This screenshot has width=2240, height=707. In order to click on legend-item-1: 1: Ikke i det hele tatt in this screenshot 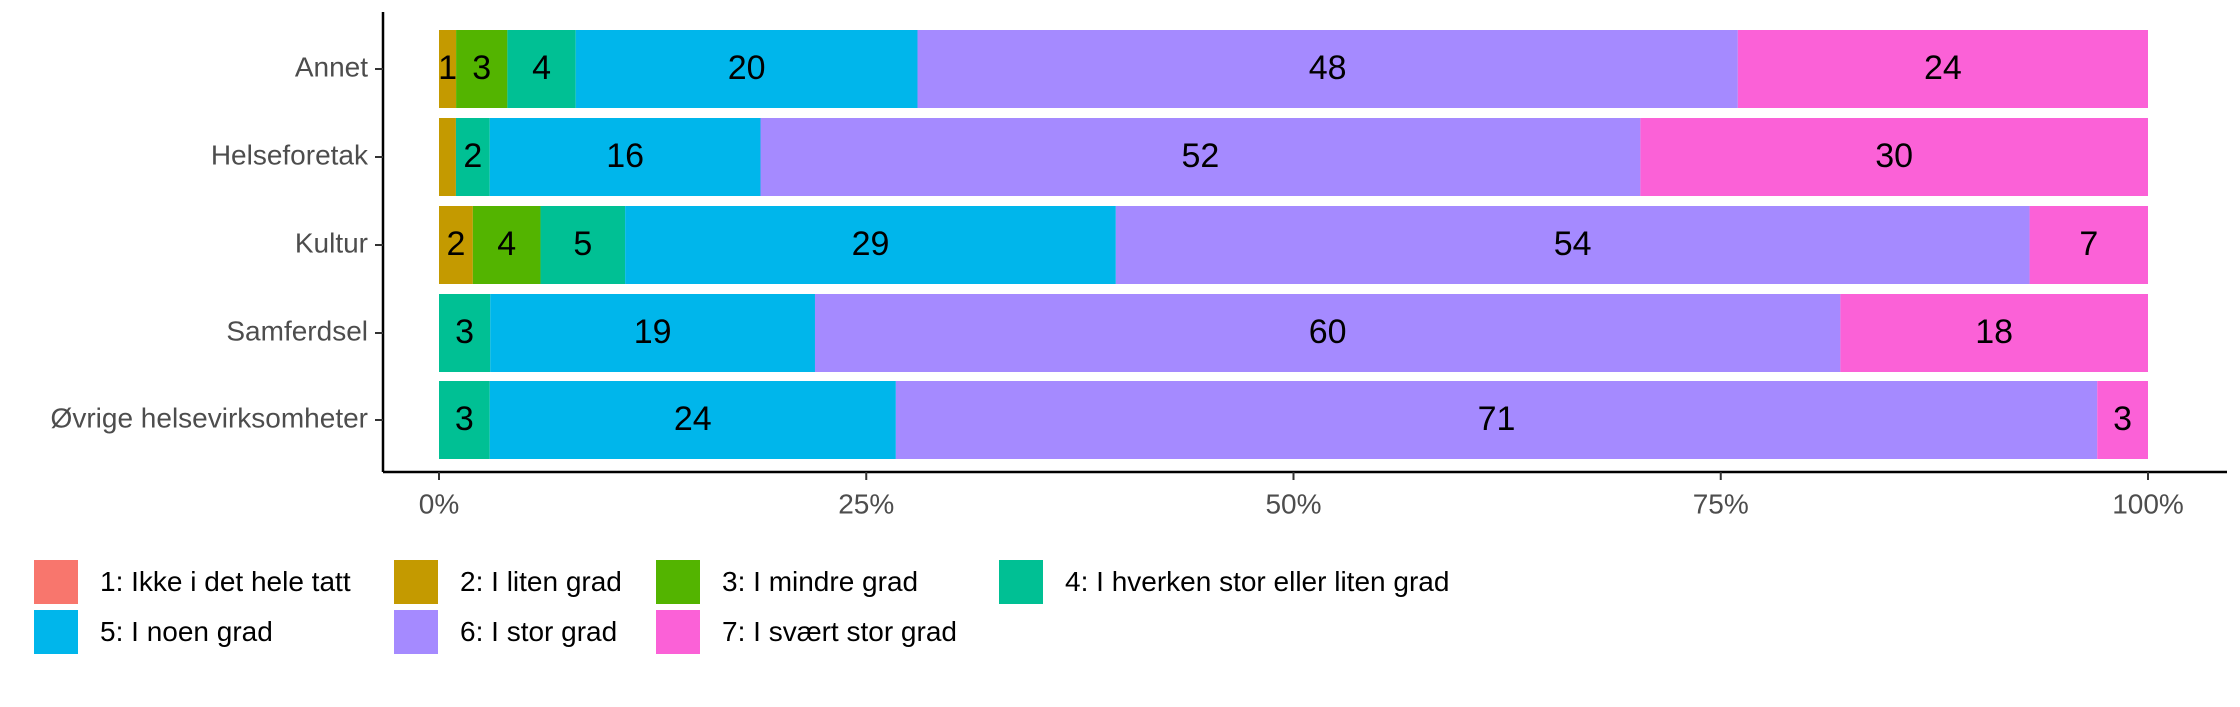, I will do `click(192, 582)`.